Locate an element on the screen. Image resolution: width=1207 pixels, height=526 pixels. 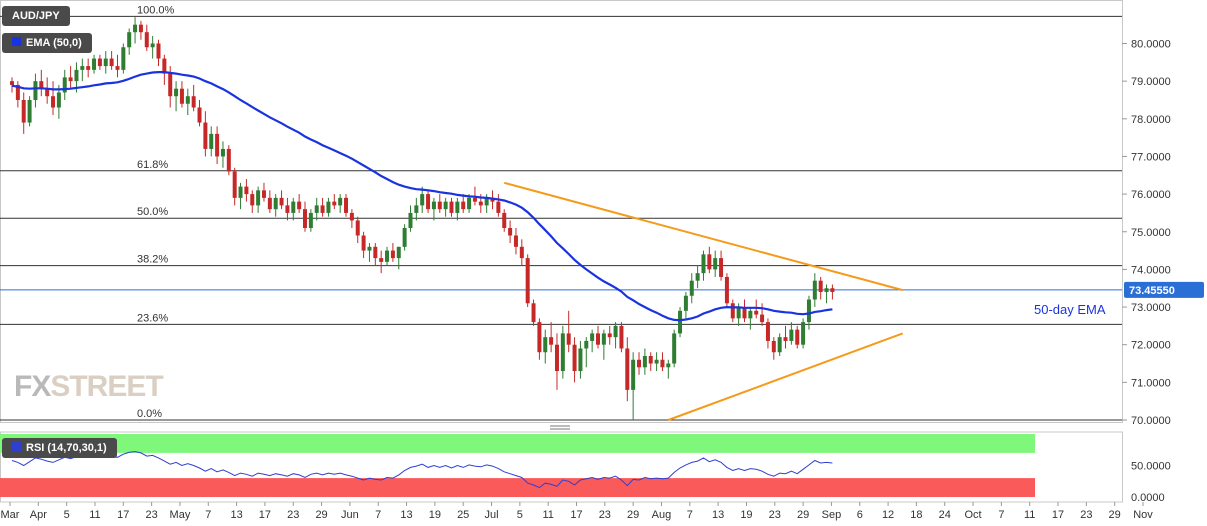
rsi-tick-label: 0.0000 is located at coordinates (1148, 498).